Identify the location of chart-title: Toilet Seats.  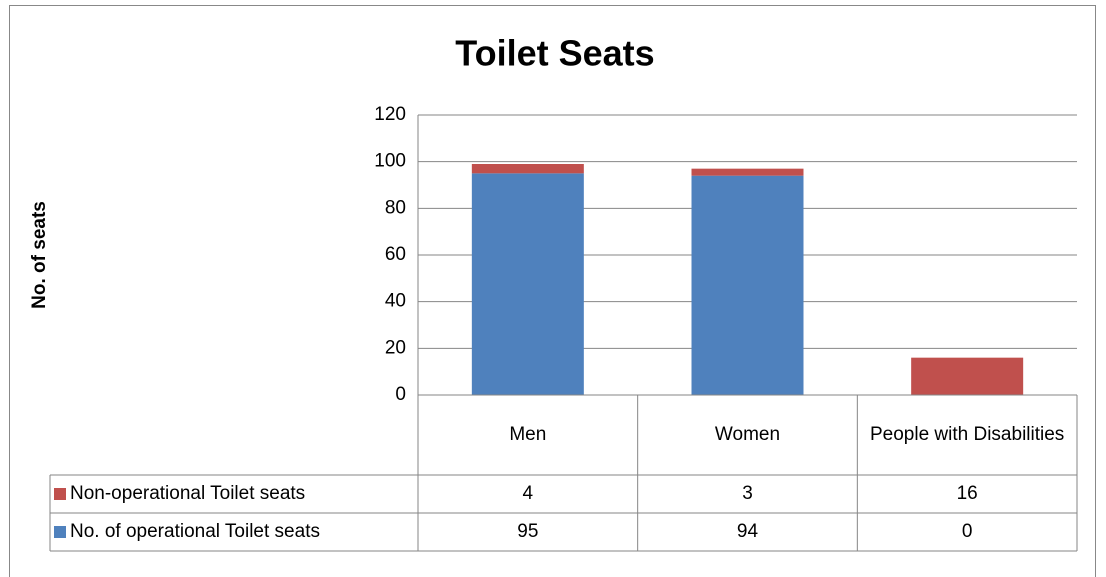
(554, 53).